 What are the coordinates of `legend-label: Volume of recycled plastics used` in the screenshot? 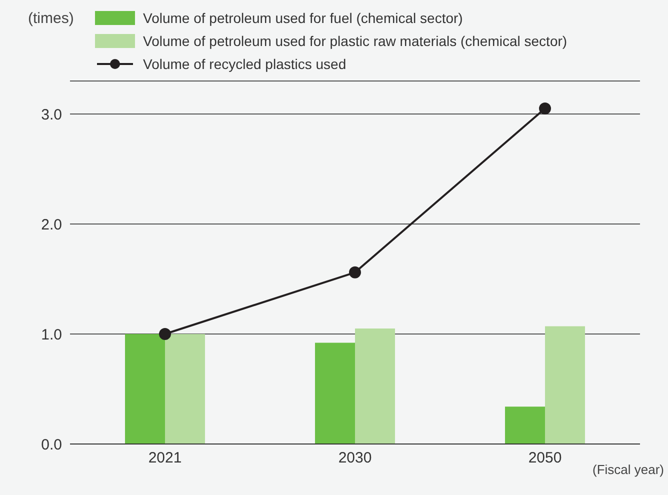 It's located at (244, 64).